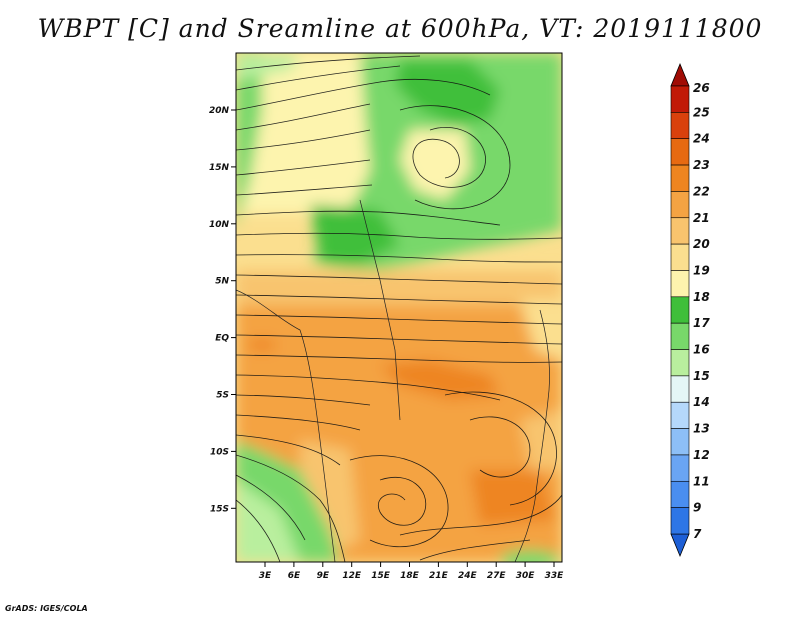  Describe the element at coordinates (526, 576) in the screenshot. I see `lon-label: 30E` at that location.